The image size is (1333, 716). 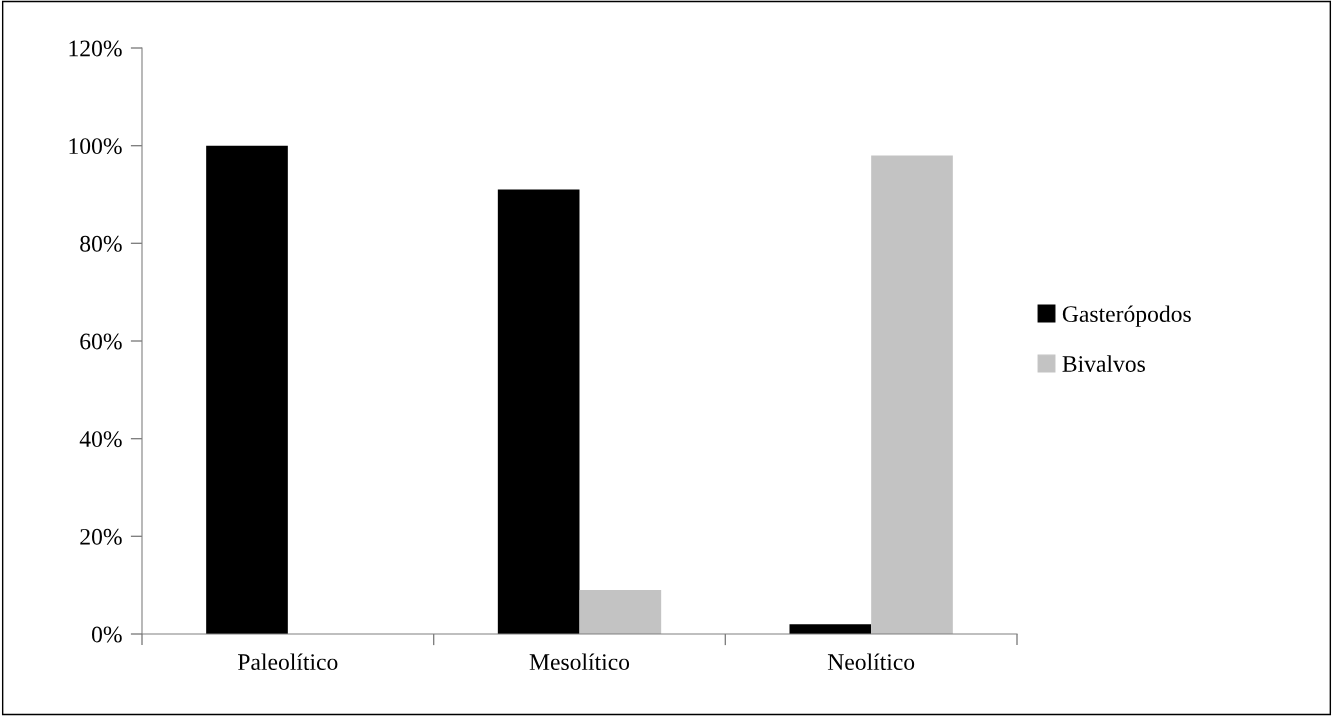 What do you see at coordinates (95, 146) in the screenshot?
I see `y-tick-label: 100%` at bounding box center [95, 146].